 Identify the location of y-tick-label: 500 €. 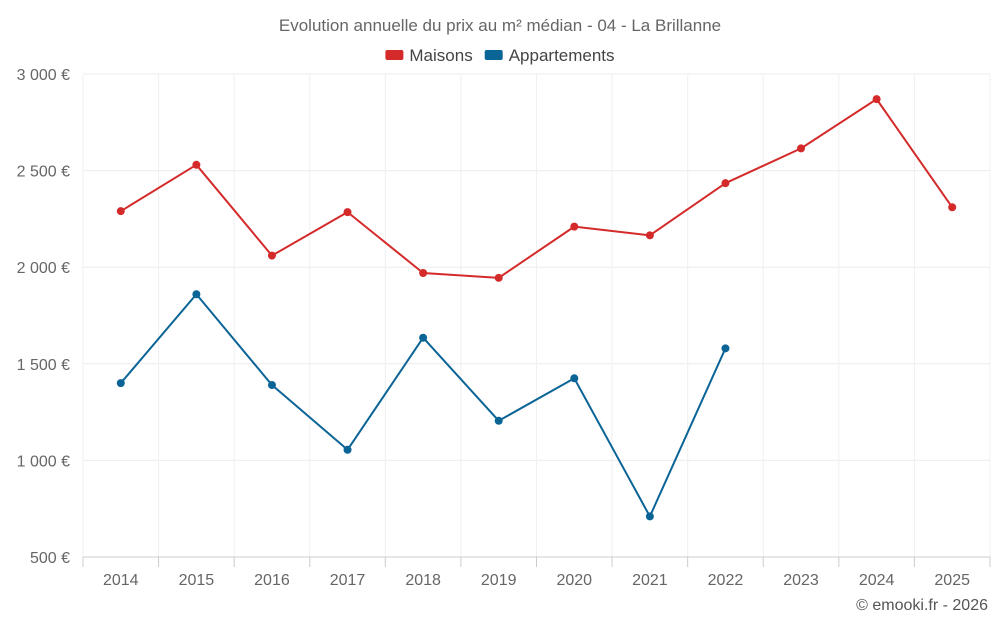
(50, 558).